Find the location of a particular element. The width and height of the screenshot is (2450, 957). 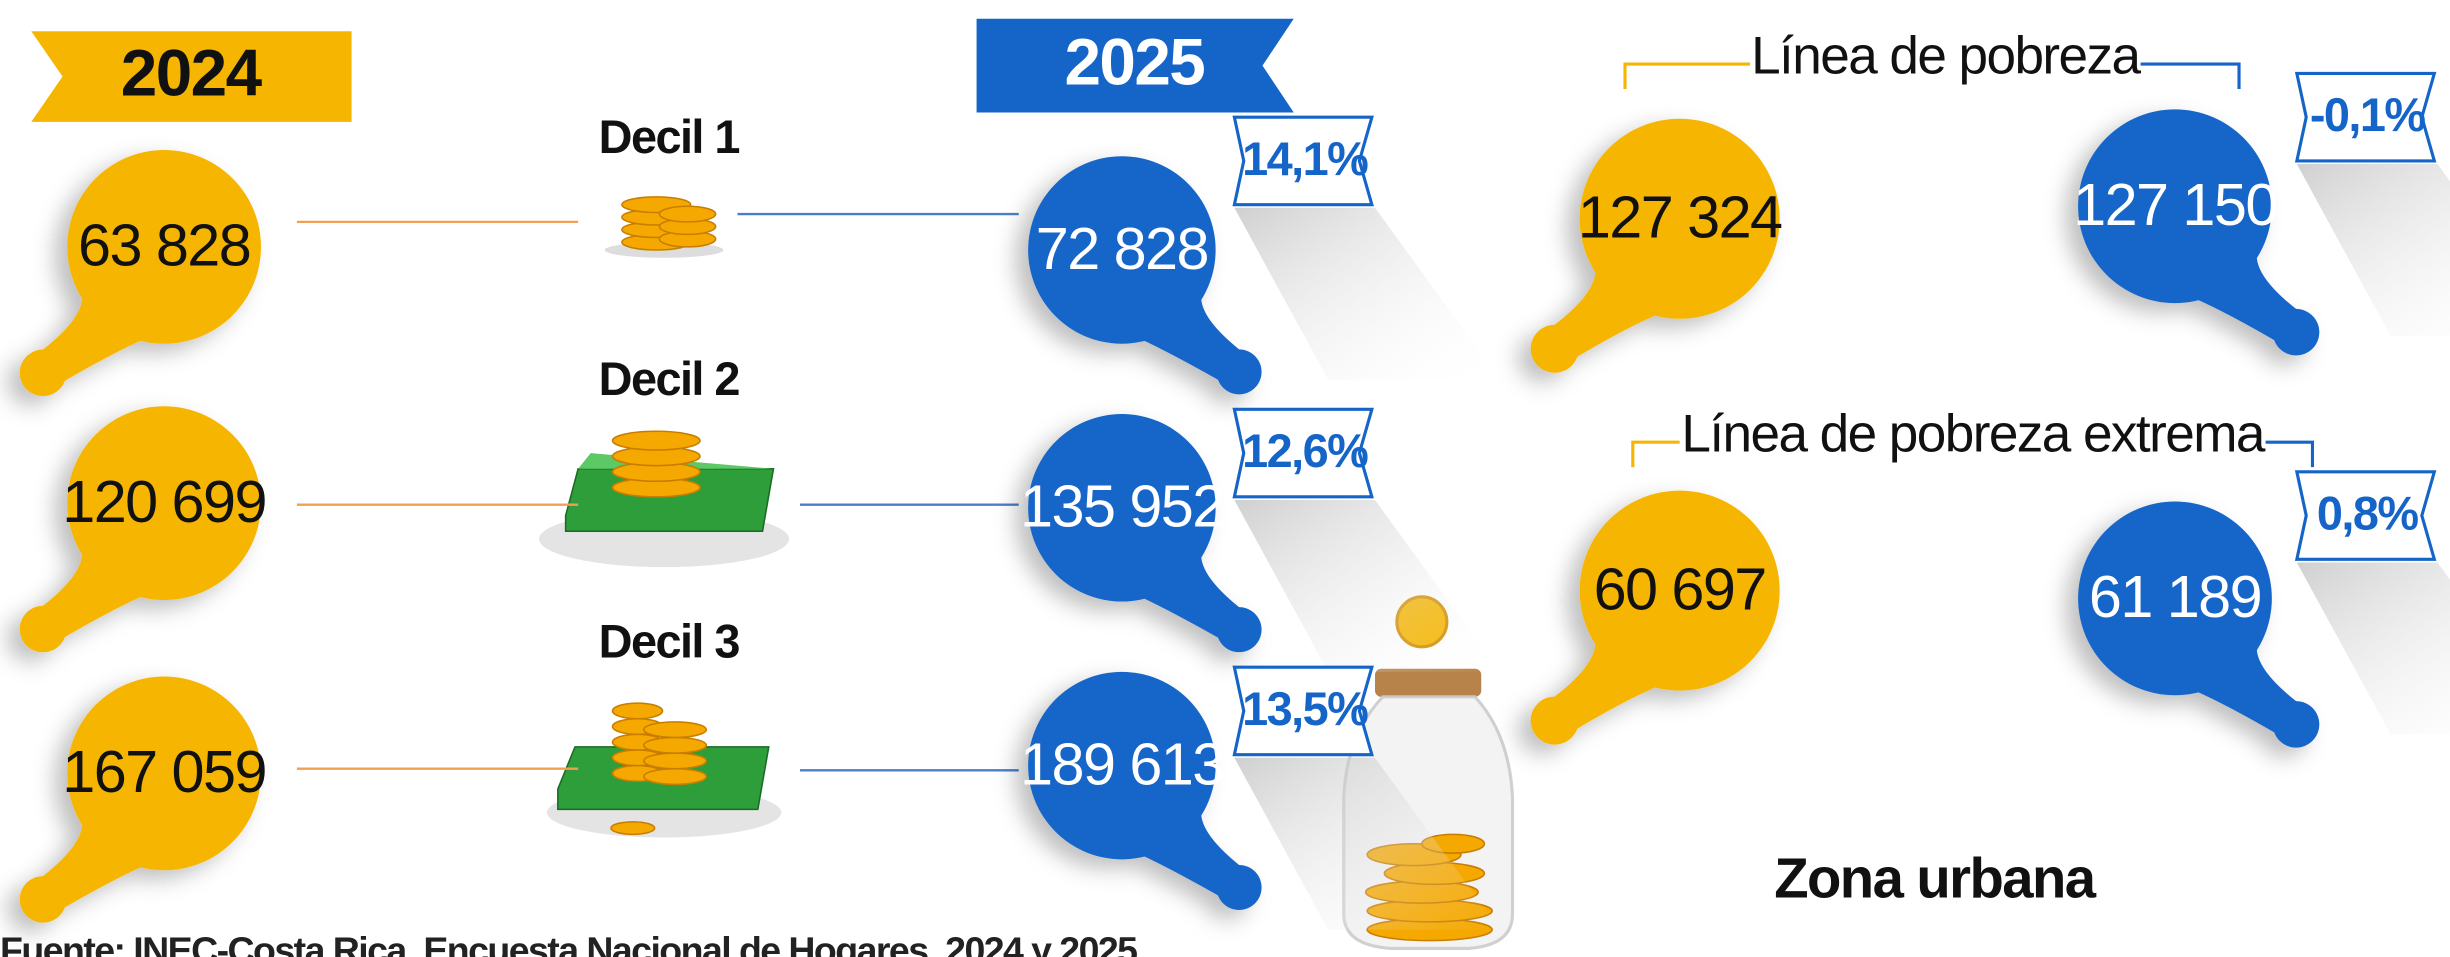

decile-label: Decil 3 is located at coordinates (669, 642).